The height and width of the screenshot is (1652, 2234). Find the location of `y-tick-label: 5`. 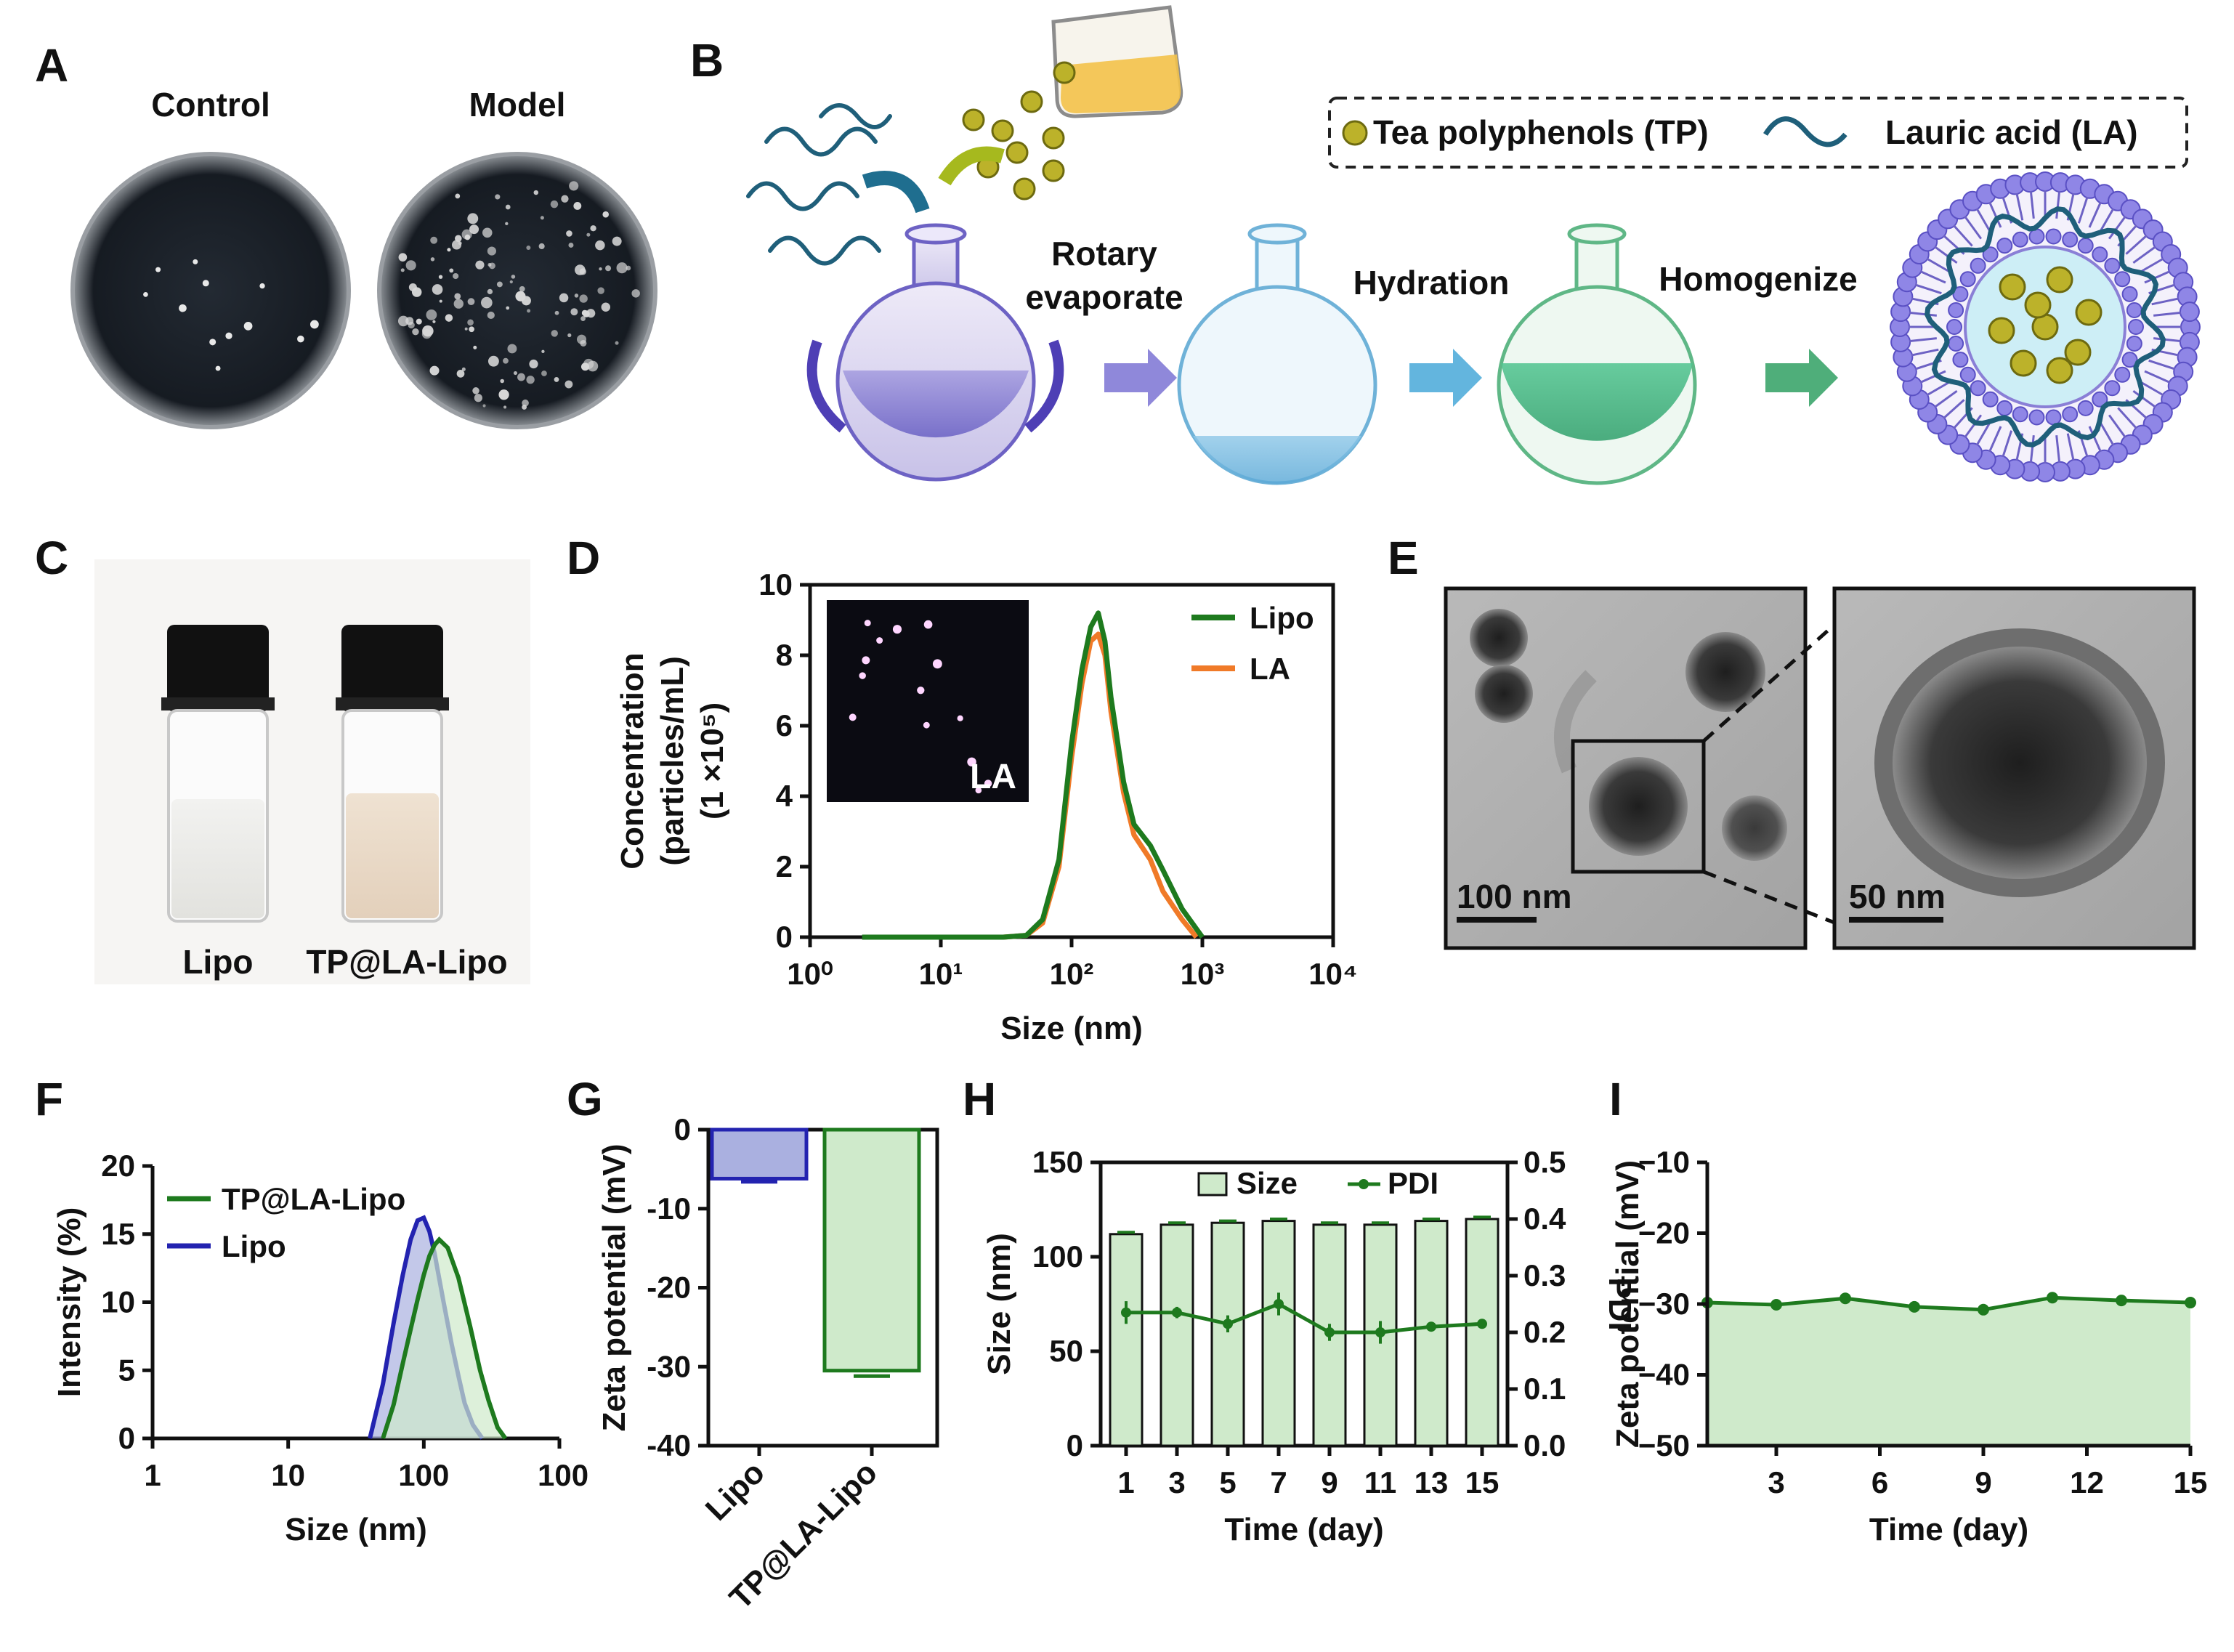

y-tick-label: 5 is located at coordinates (127, 1370).